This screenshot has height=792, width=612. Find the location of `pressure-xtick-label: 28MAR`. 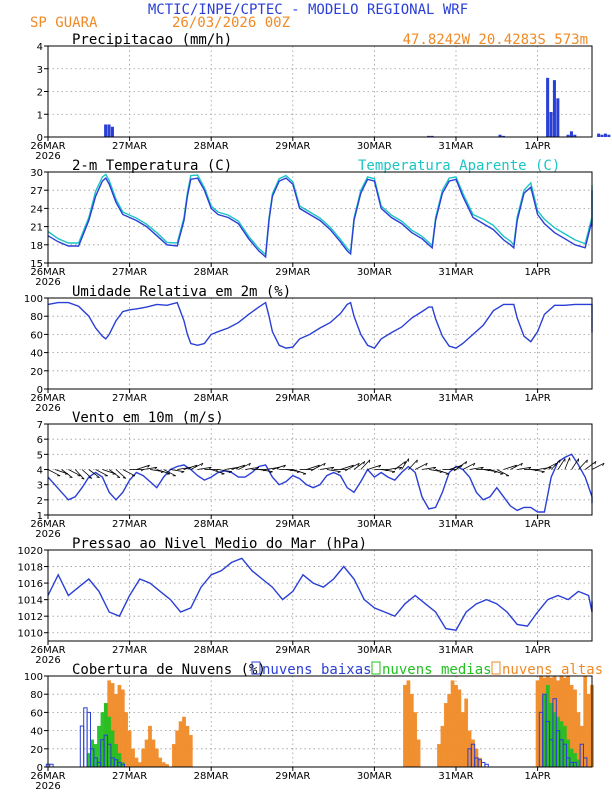

pressure-xtick-label: 28MAR is located at coordinates (211, 650).